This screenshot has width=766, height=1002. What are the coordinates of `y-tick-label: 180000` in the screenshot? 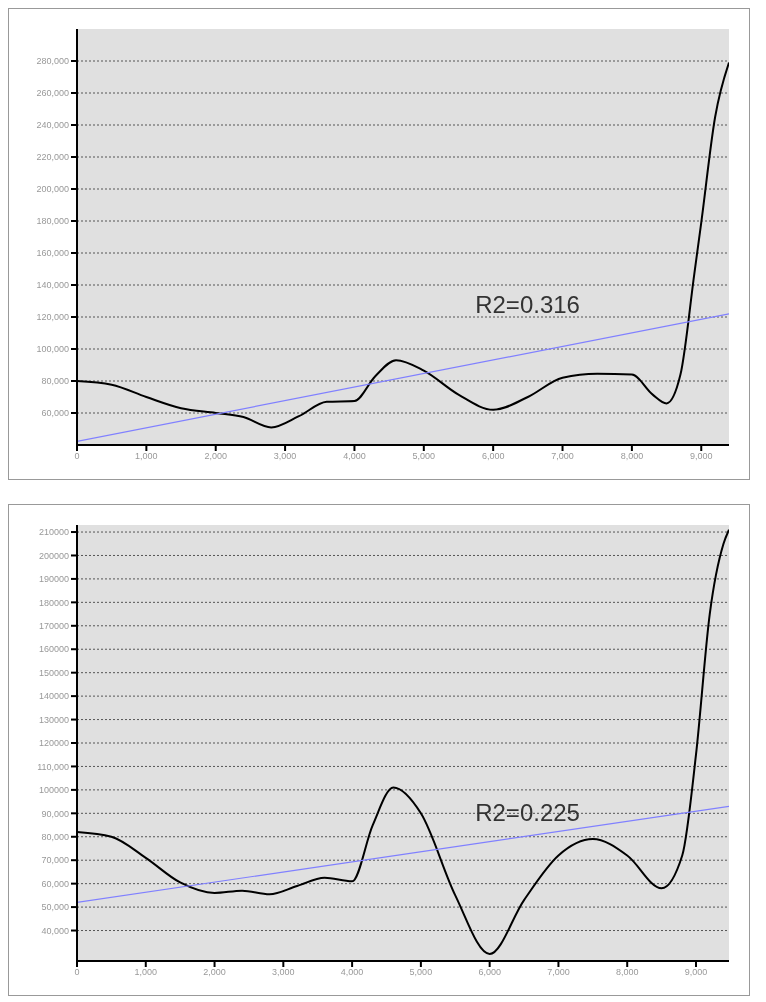 It's located at (53, 602).